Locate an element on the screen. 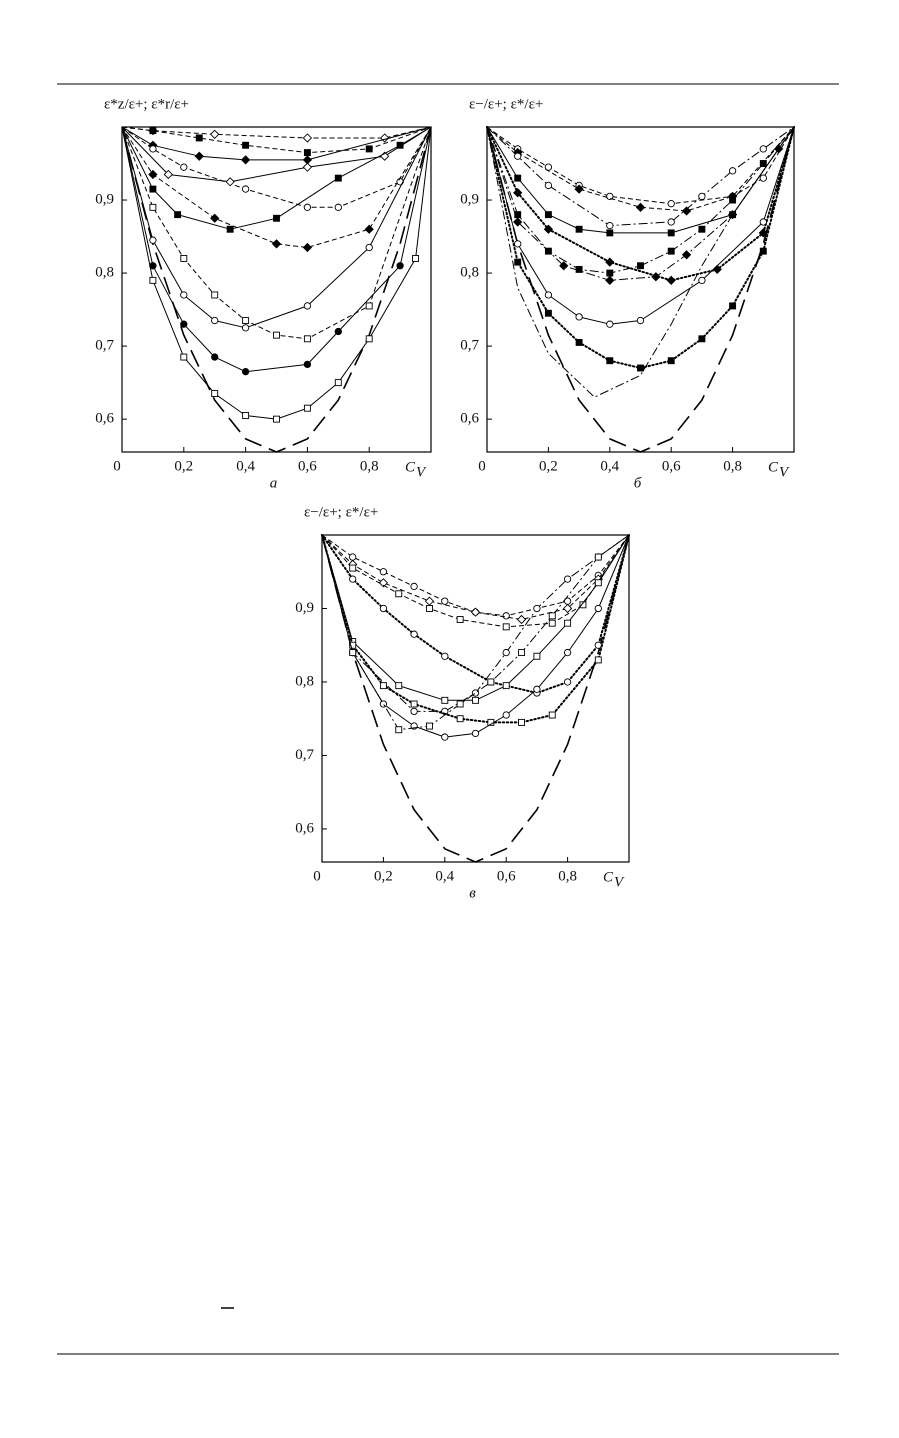 The width and height of the screenshot is (899, 1438). y-tick-label: 0,8 is located at coordinates (469, 273).